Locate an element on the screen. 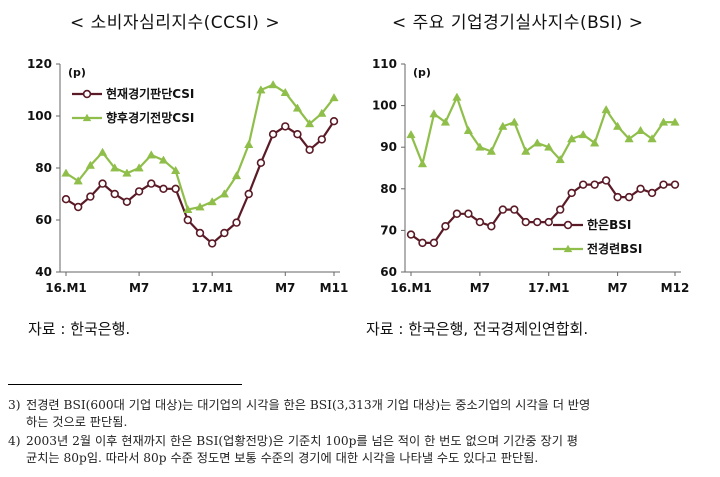  bsi-y-tick-label: 80 is located at coordinates (388, 189).